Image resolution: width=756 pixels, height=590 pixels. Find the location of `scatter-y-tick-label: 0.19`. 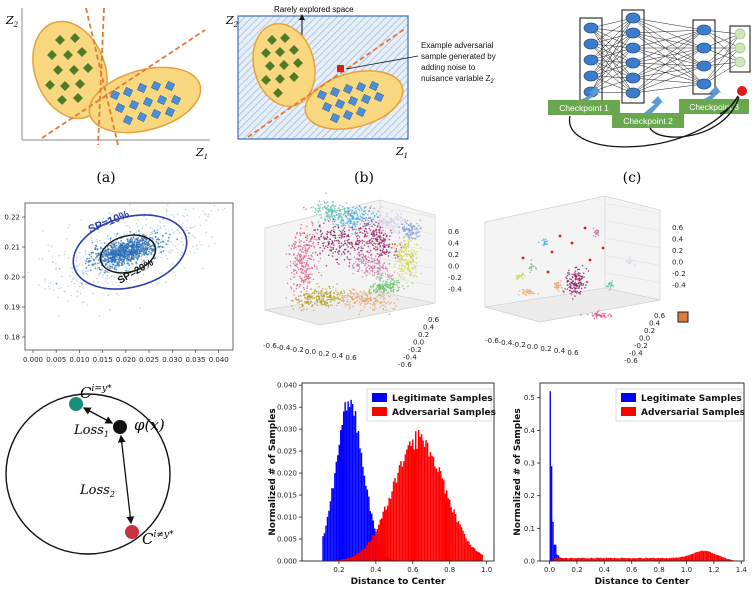

scatter-y-tick-label: 0.19 is located at coordinates (12, 308).